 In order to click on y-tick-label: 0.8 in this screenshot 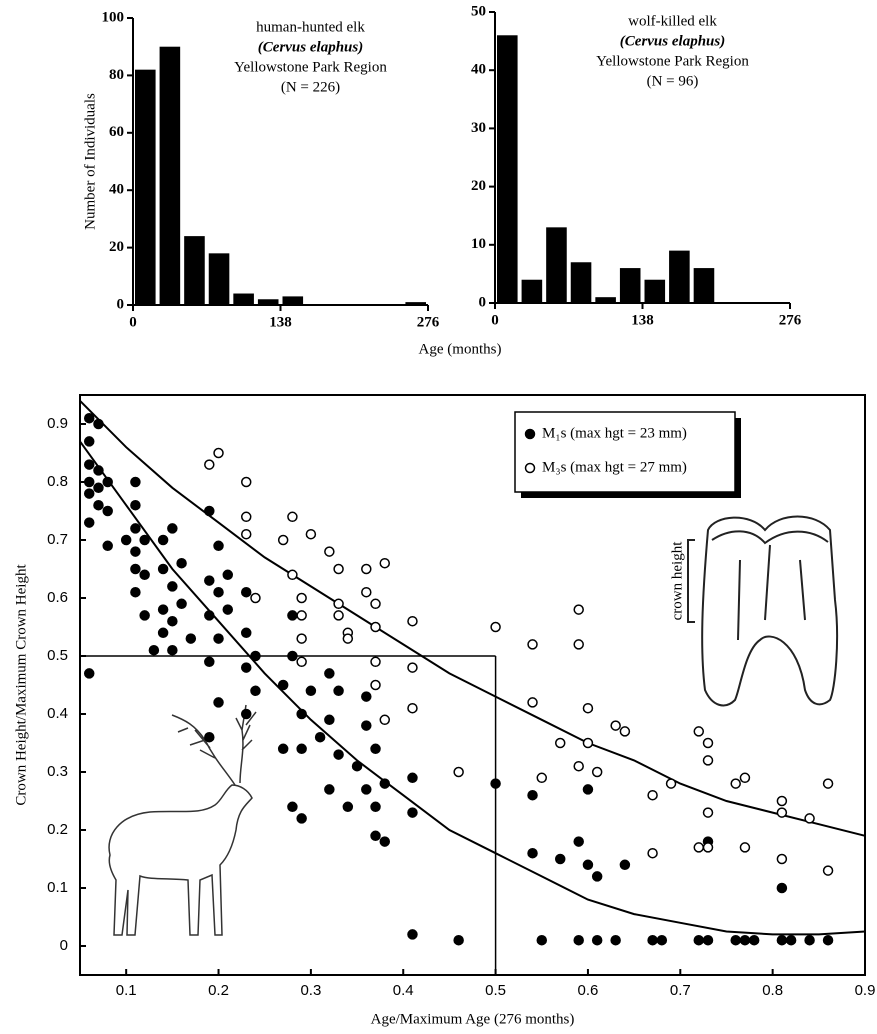, I will do `click(57, 481)`.